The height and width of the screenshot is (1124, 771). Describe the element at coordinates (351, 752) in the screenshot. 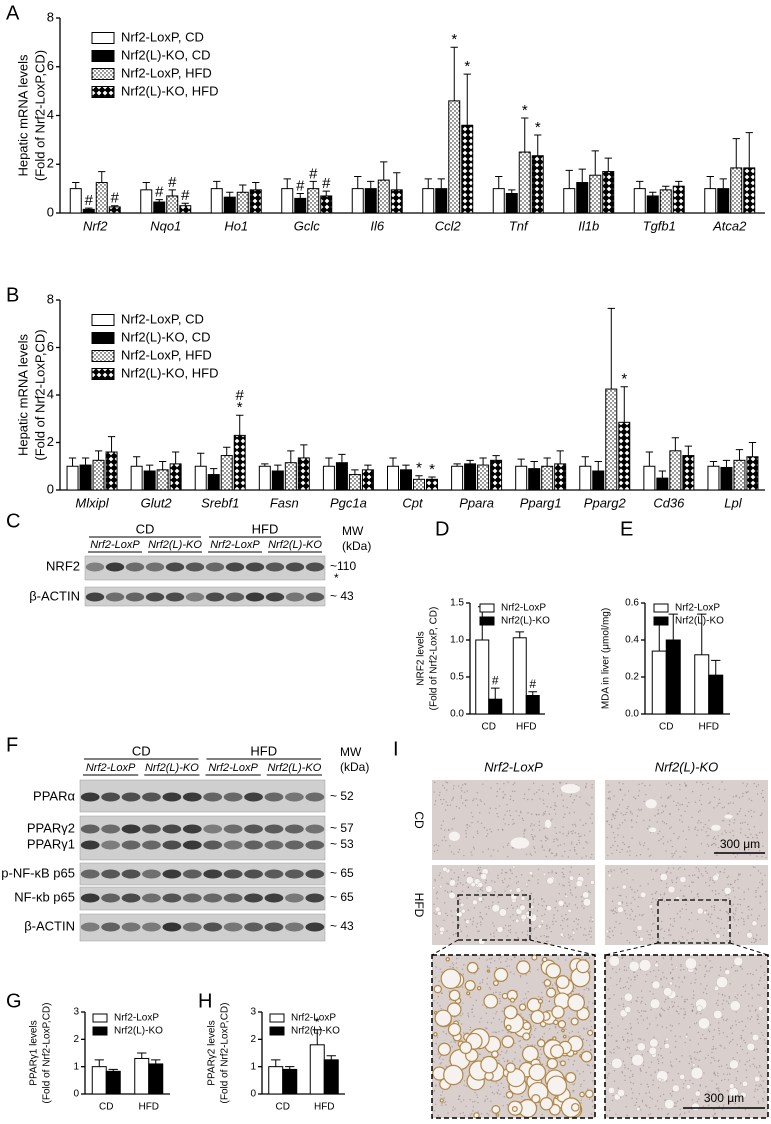

I see `mw-header: MW` at that location.